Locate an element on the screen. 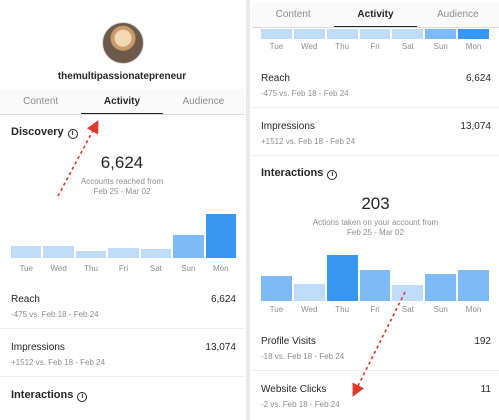 Image resolution: width=499 pixels, height=420 pixels. actions-range: Feb 25 - Mar 02 is located at coordinates (375, 232).